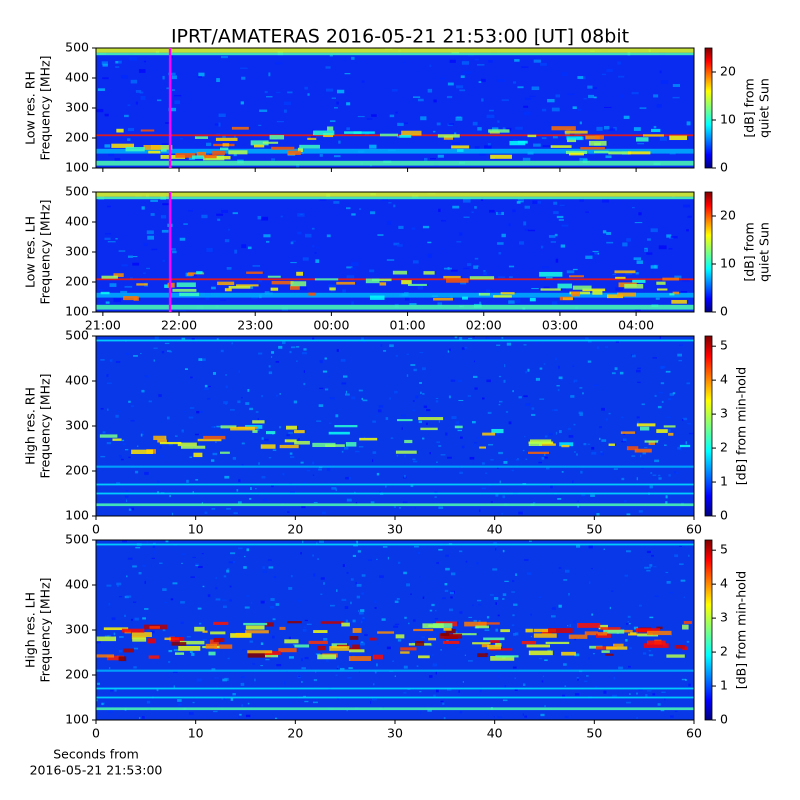 The width and height of the screenshot is (800, 800). I want to click on spectrogram-band, so click(395, 307).